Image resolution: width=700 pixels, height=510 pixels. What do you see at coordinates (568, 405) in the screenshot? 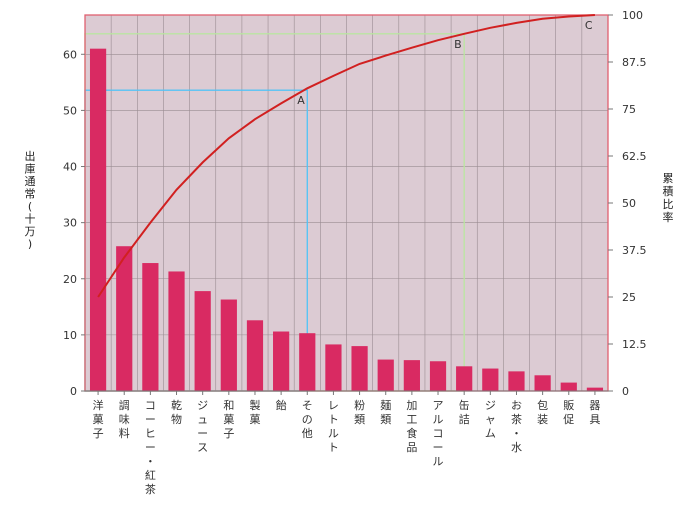
I see `category-label-glyph: 販` at bounding box center [568, 405].